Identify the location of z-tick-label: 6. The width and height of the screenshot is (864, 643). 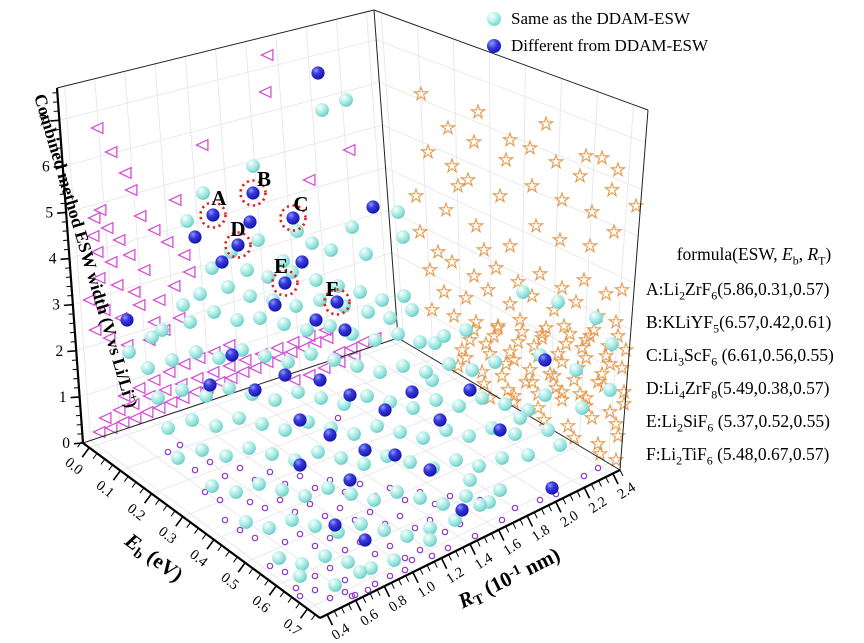
(46, 166).